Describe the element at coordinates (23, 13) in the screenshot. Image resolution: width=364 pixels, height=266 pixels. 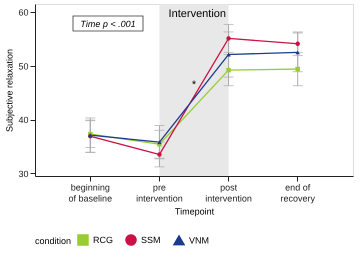
I see `y-tick-label: 60` at that location.